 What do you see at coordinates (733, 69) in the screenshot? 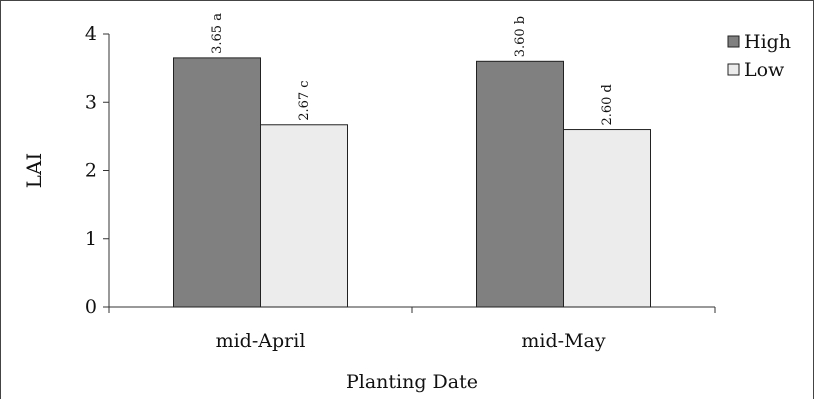
I see `legend-swatch-low` at bounding box center [733, 69].